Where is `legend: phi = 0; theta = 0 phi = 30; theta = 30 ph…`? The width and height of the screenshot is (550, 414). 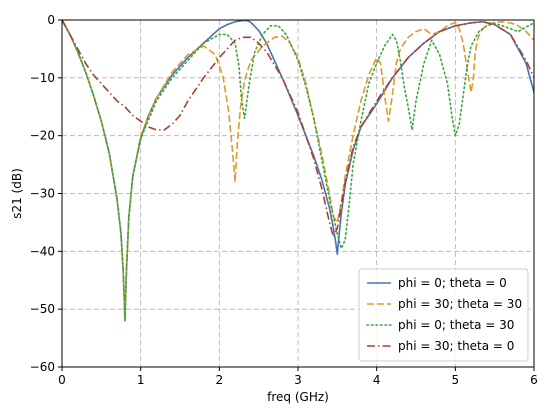
legend: phi = 0; theta = 0 phi = 30; theta = 30 ph… is located at coordinates (443, 315).